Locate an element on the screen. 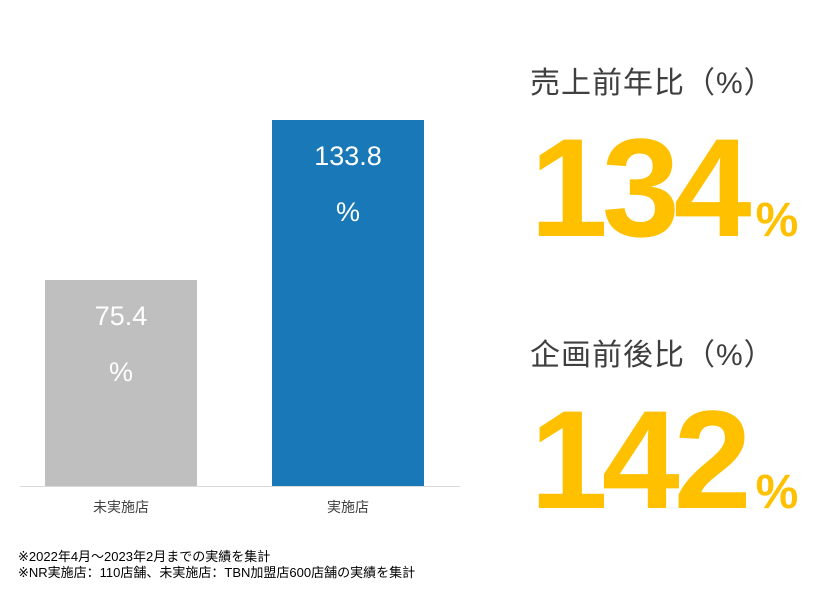 The image size is (827, 590). stat-plan-value: 142 % is located at coordinates (664, 460).